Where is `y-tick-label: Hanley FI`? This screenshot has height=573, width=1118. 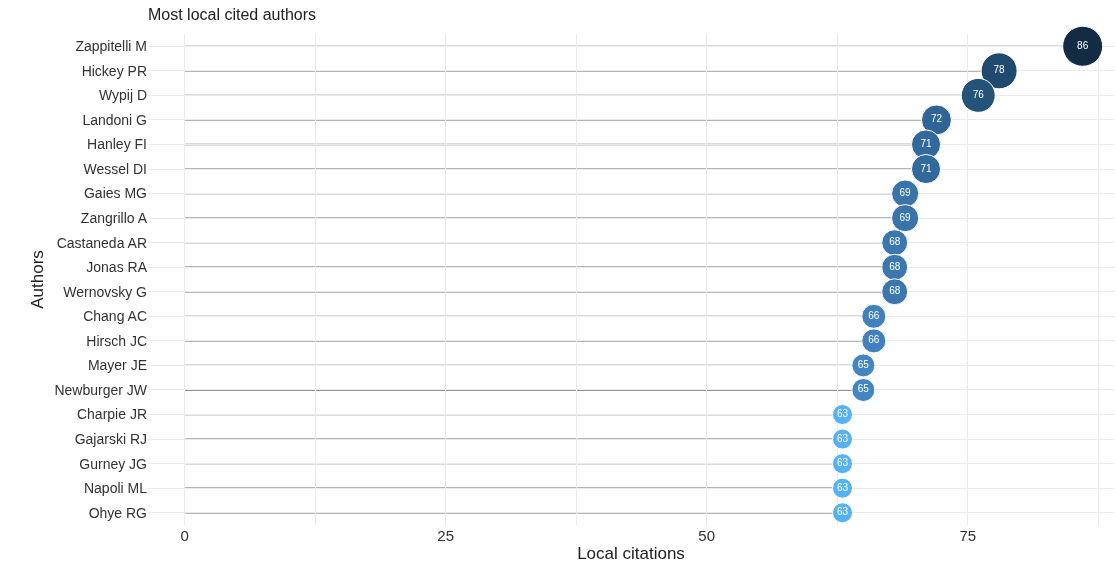 y-tick-label: Hanley FI is located at coordinates (117, 144).